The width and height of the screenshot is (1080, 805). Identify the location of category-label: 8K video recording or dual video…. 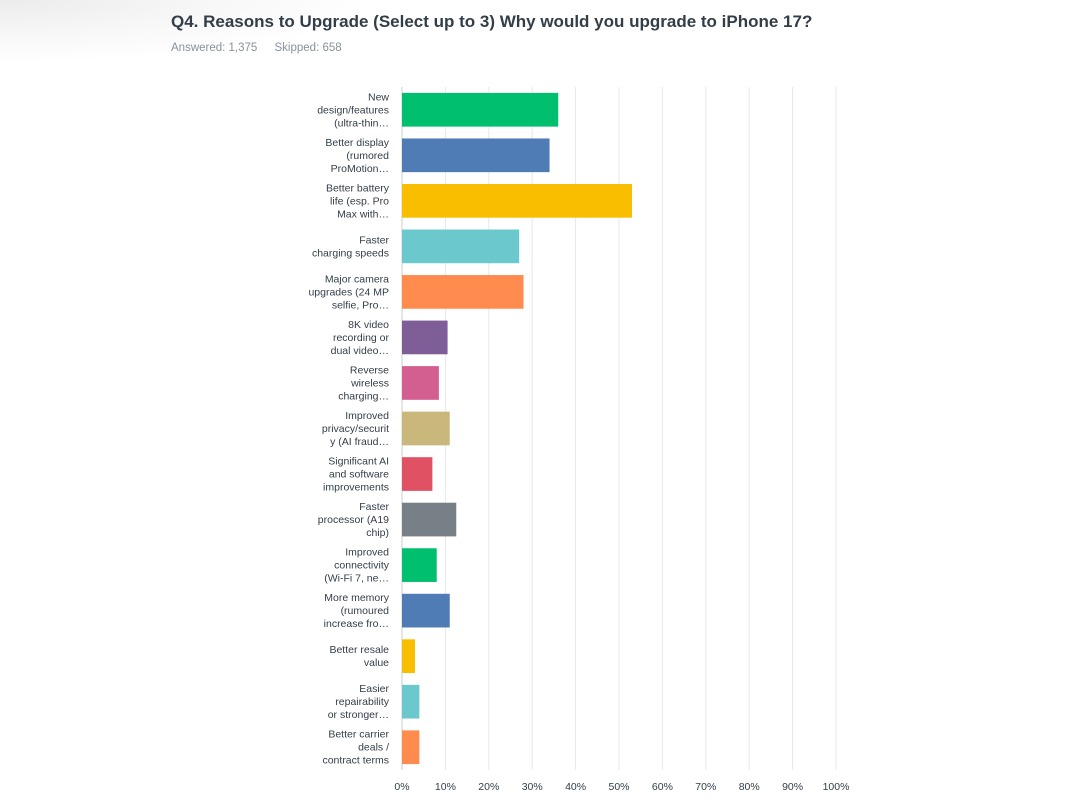
(360, 338).